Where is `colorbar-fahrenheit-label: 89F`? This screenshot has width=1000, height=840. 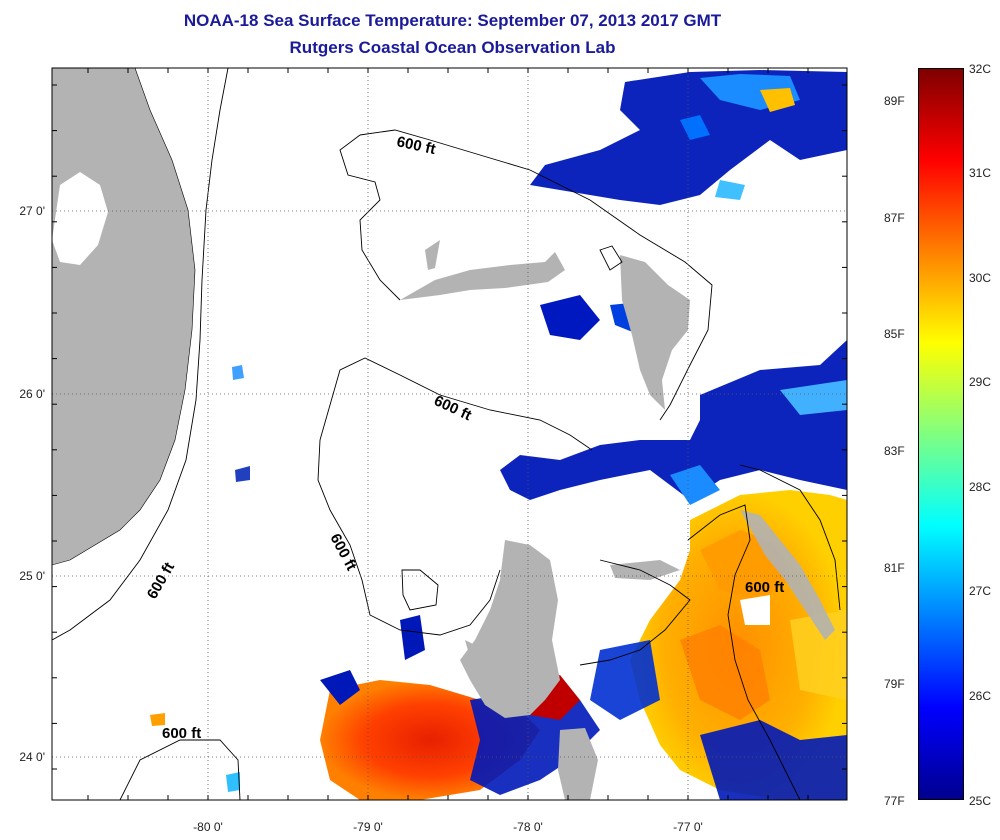 colorbar-fahrenheit-label: 89F is located at coordinates (894, 101).